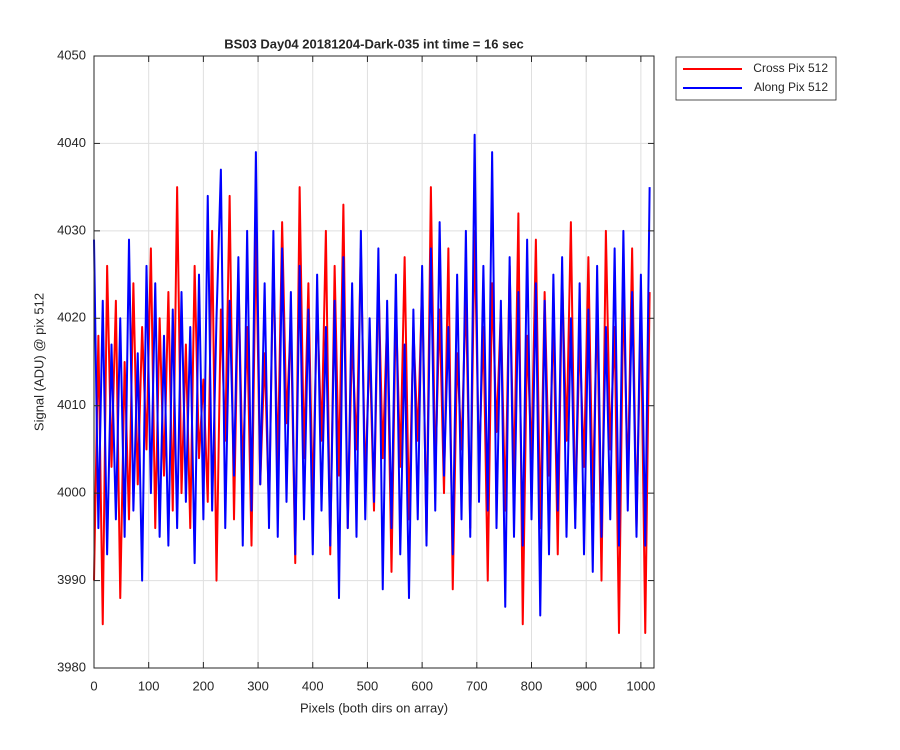  I want to click on legend-label: Along Pix 512, so click(791, 87).